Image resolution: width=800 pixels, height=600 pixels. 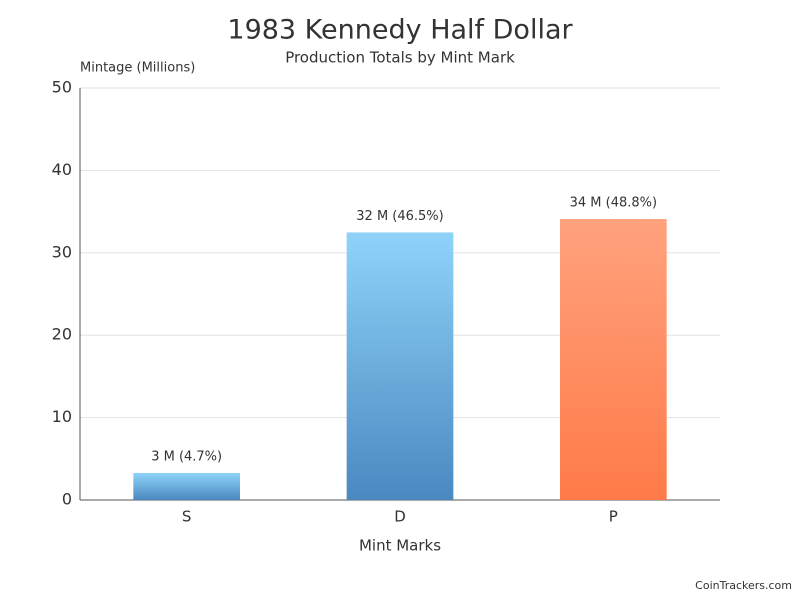 What do you see at coordinates (187, 517) in the screenshot?
I see `x-tick-label: S` at bounding box center [187, 517].